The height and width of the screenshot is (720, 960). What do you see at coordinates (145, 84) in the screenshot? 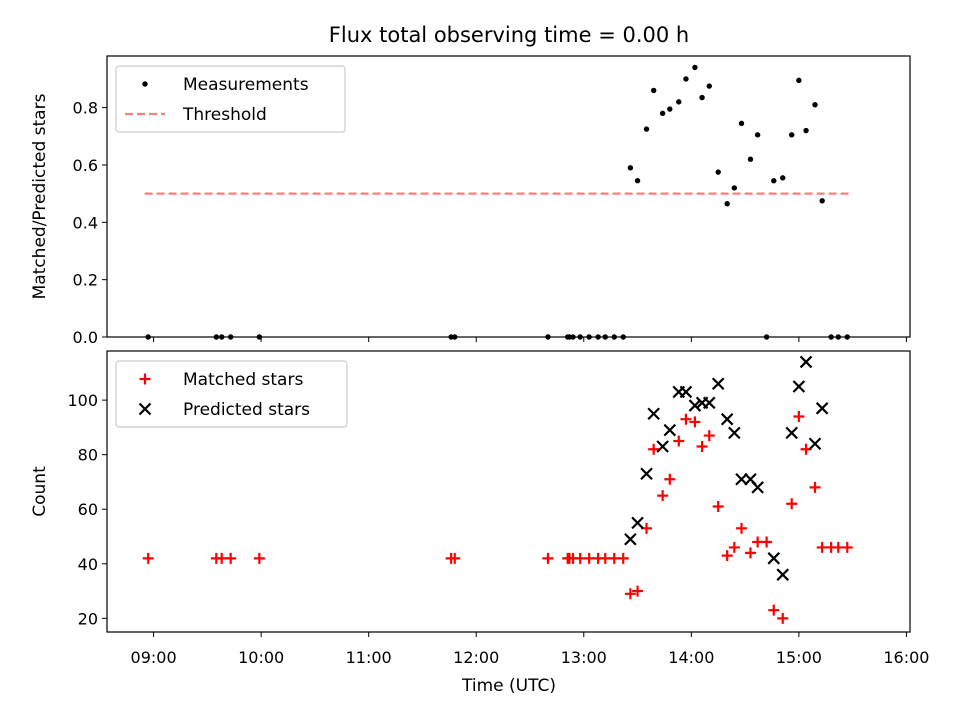
I see `legend-measurement-swatch` at bounding box center [145, 84].